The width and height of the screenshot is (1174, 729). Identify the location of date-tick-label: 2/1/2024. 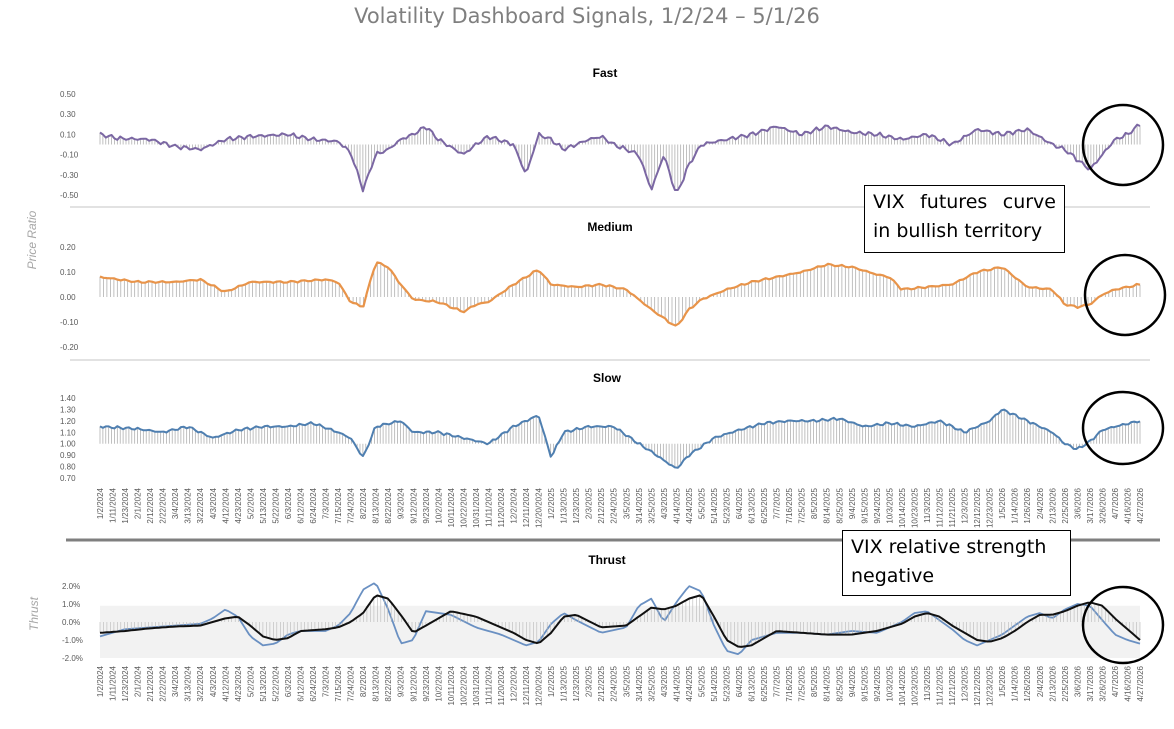
(138, 681).